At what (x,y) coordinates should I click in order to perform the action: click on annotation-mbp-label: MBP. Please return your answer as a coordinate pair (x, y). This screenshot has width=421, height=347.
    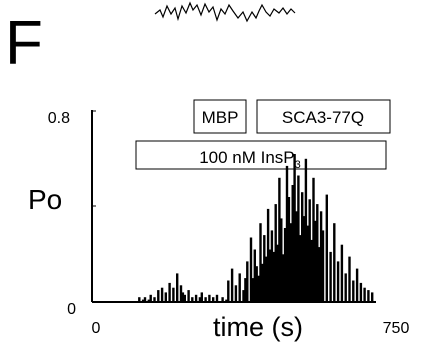
    Looking at the image, I should click on (220, 117).